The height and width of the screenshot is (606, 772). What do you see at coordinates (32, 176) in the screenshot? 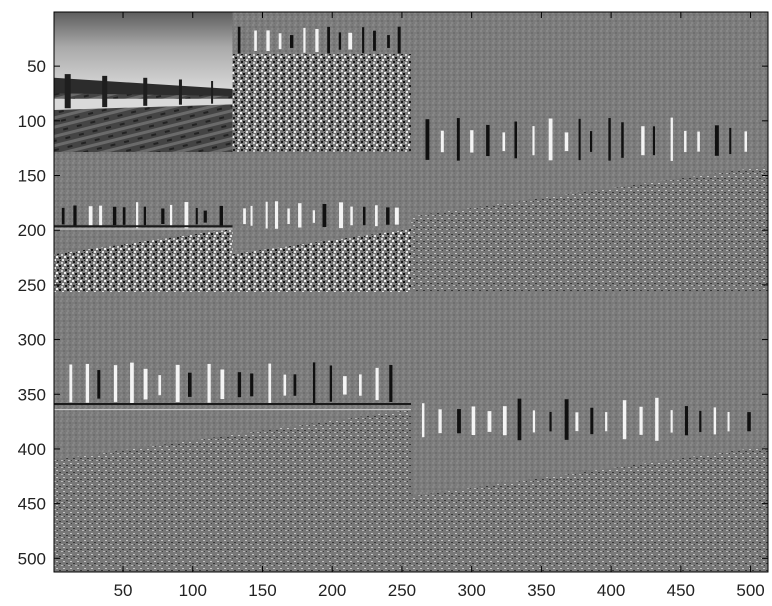
I see `y-tick-label: 150` at bounding box center [32, 176].